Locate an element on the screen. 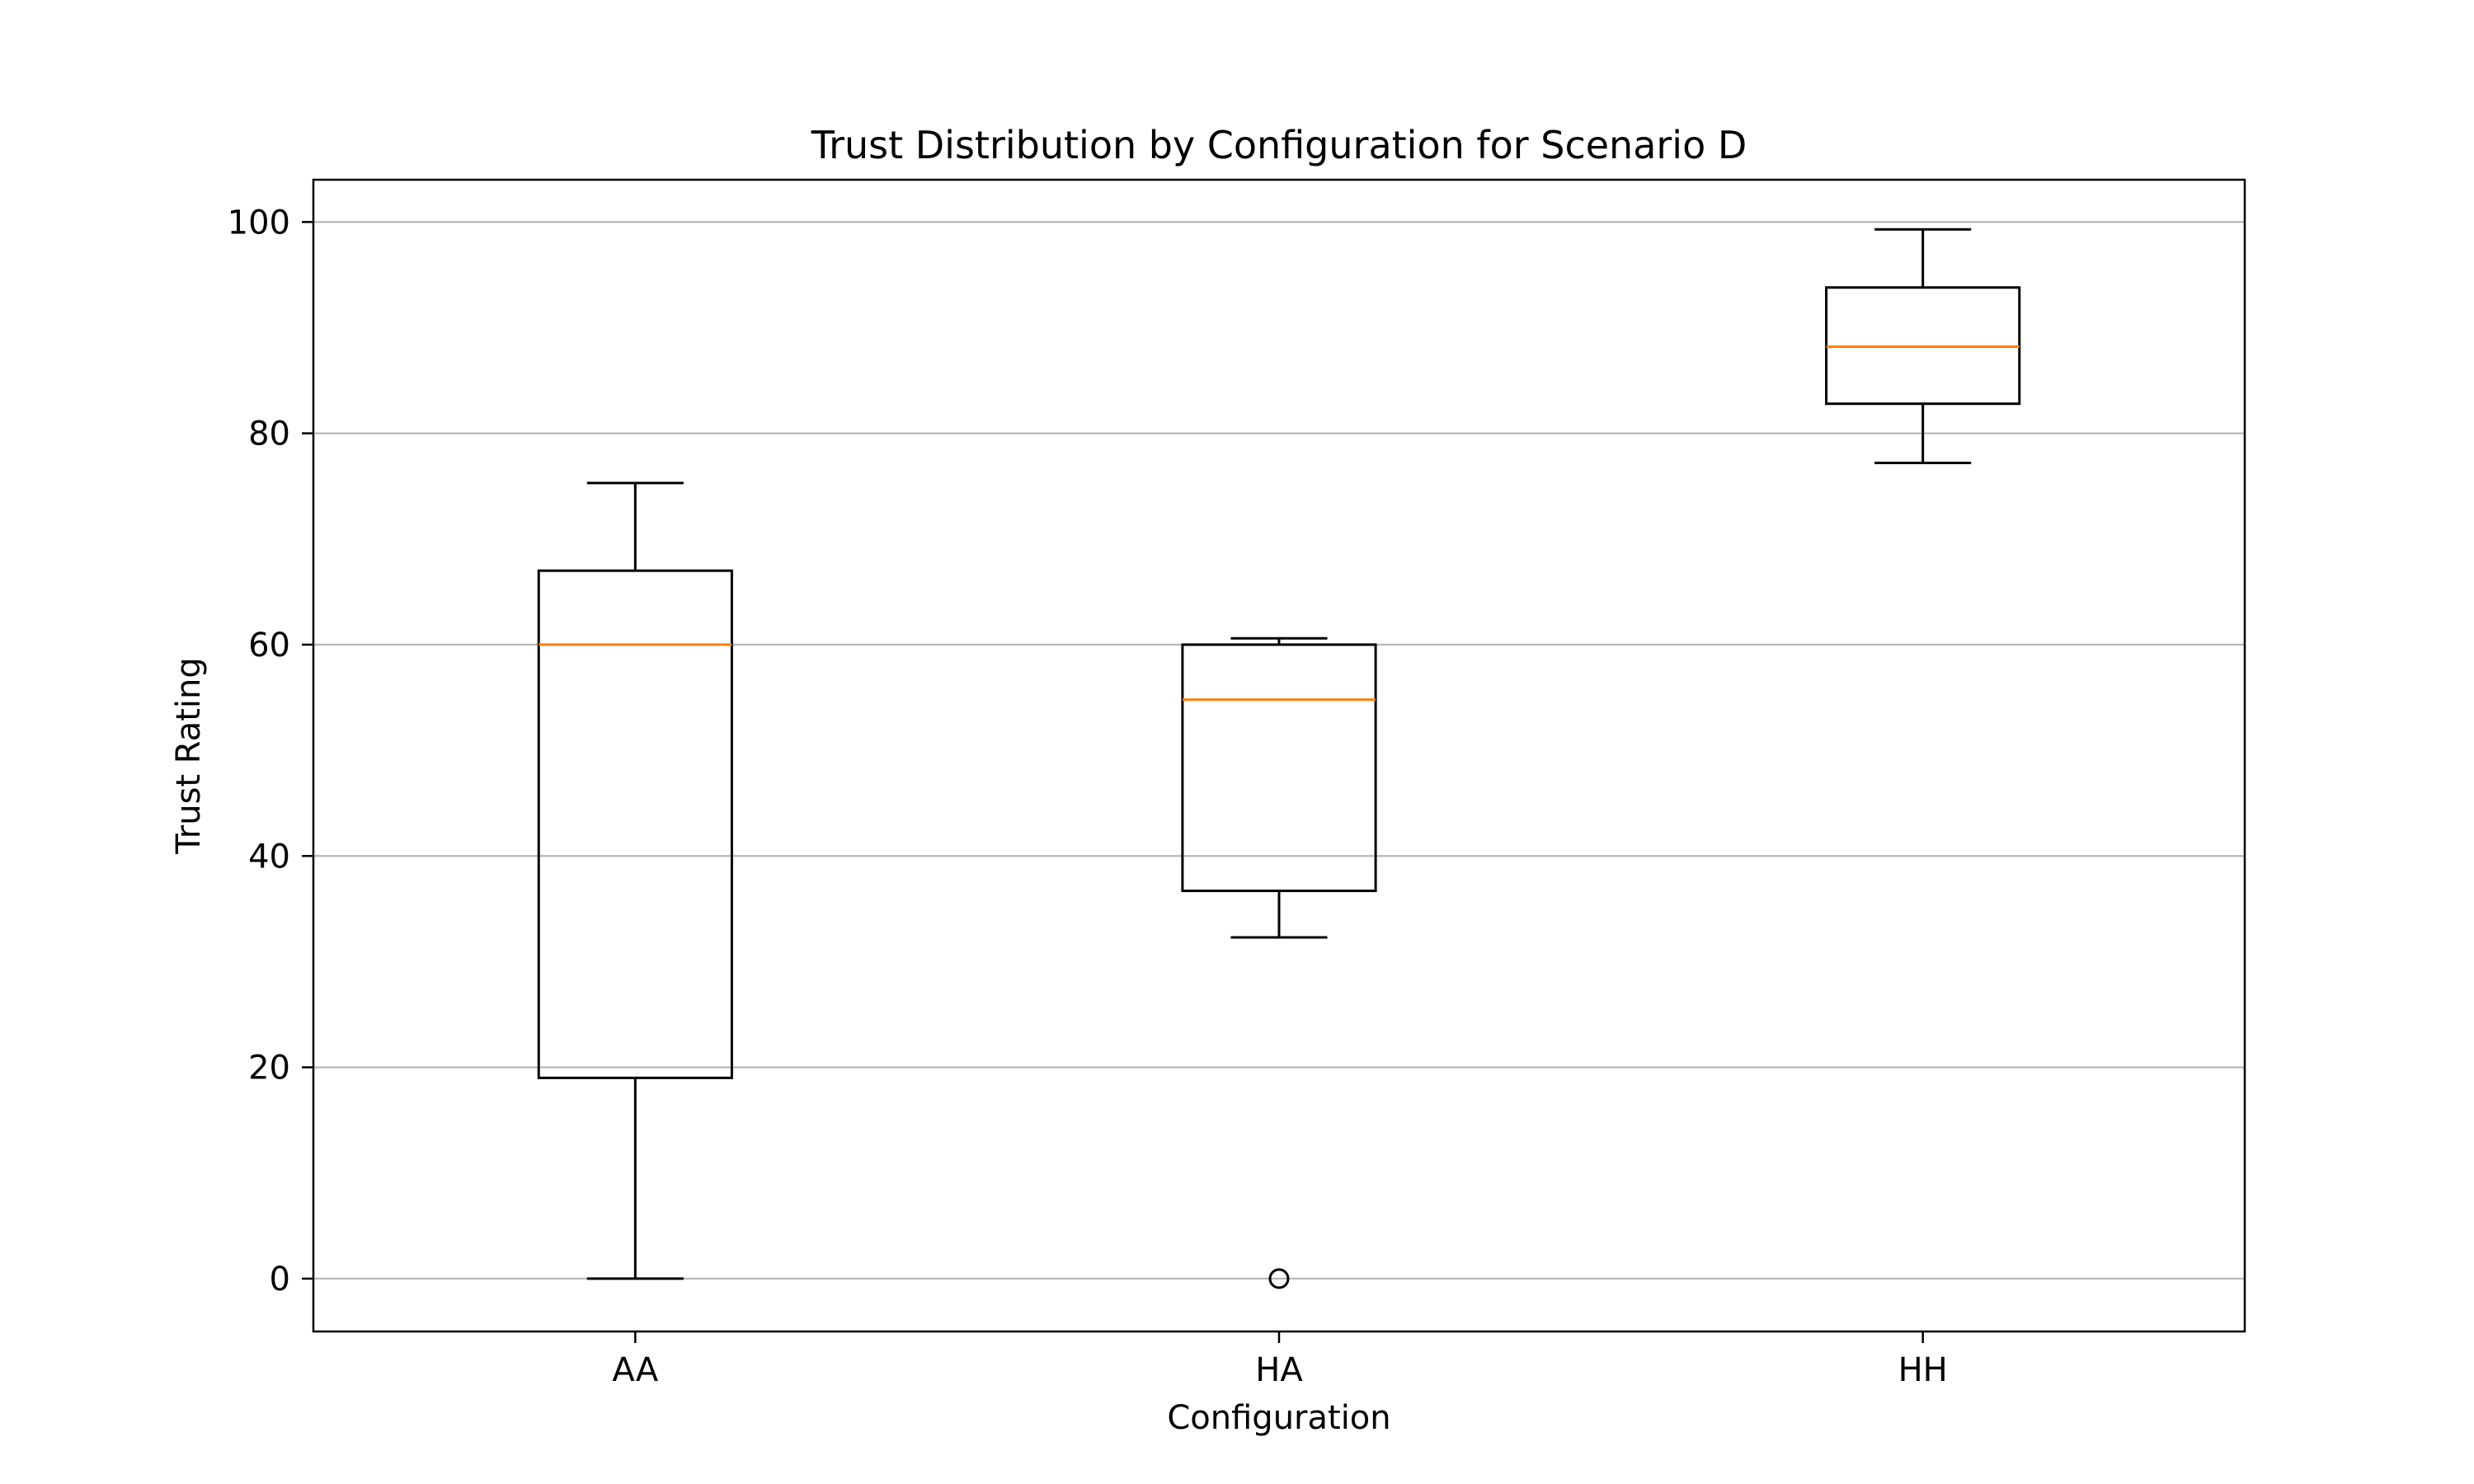  x-tick-label: AA is located at coordinates (635, 1370).